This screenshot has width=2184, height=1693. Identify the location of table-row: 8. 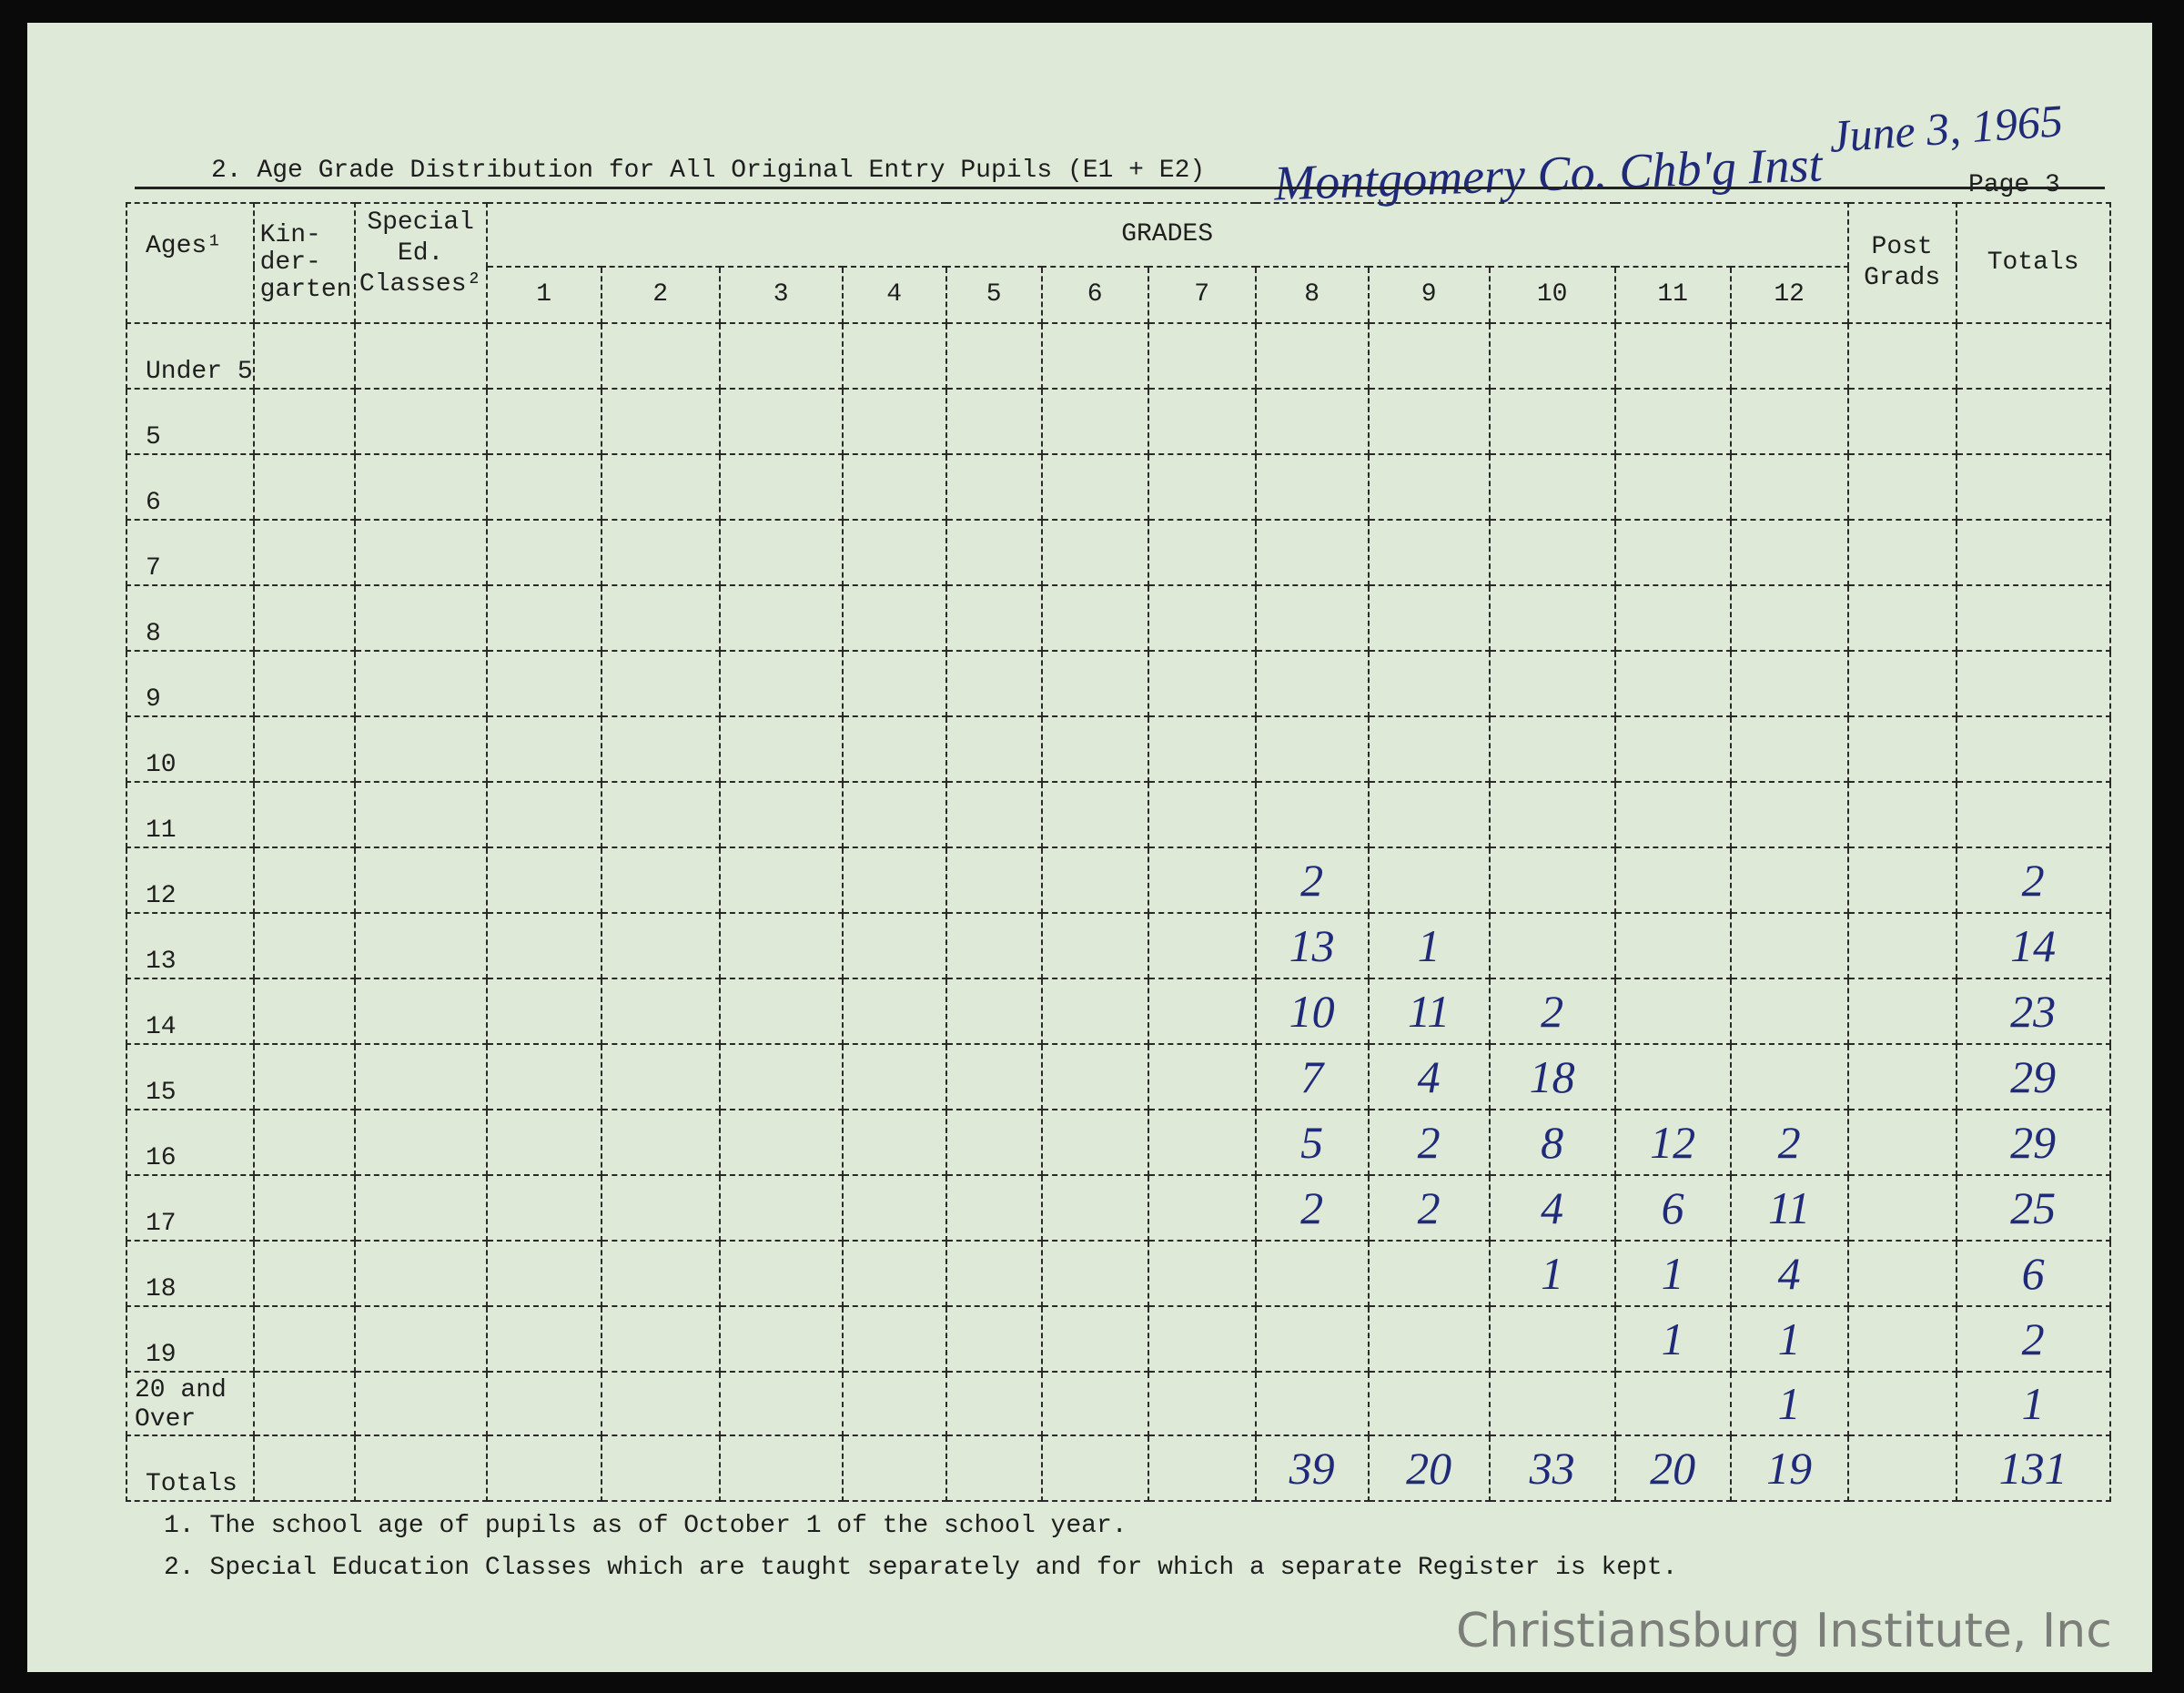
(1118, 618).